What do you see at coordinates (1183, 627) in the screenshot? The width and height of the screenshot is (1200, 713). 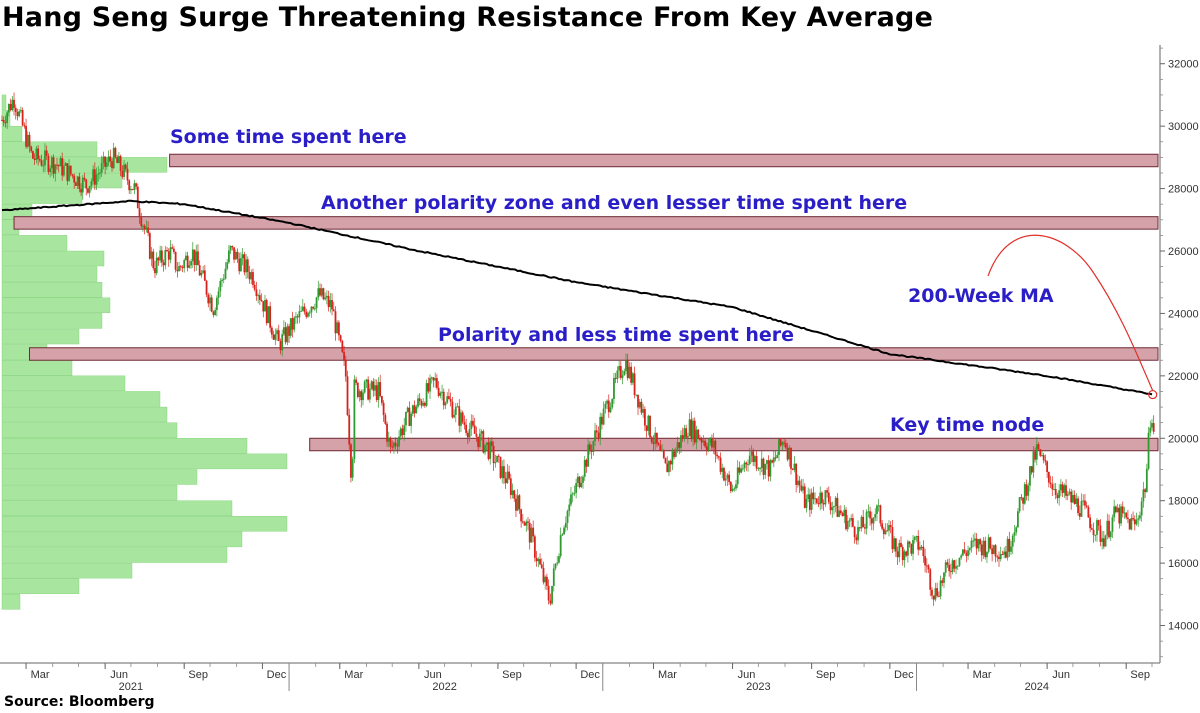 I see `y-tick-label: 14000` at bounding box center [1183, 627].